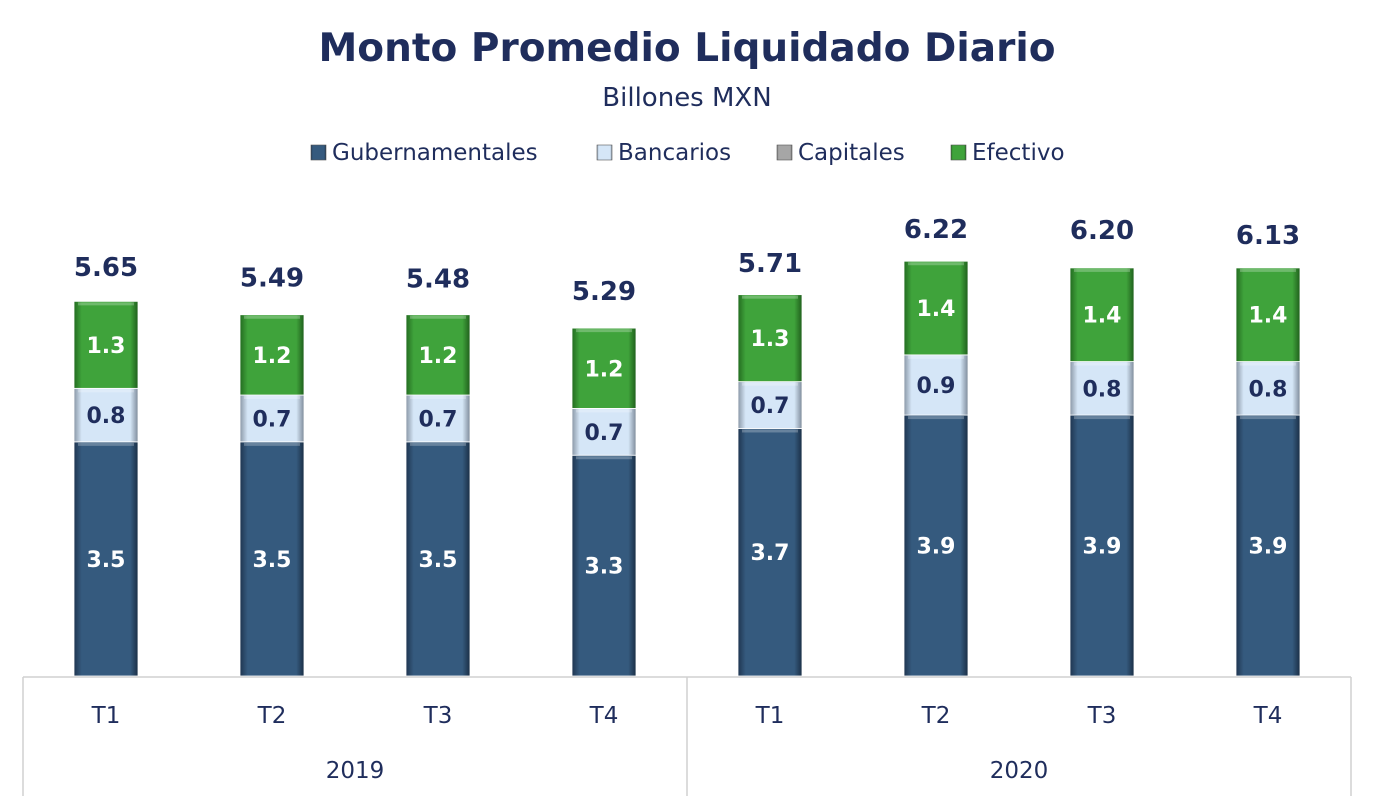 This screenshot has height=796, width=1374. What do you see at coordinates (1102, 231) in the screenshot?
I see `total-label-7: 6.20` at bounding box center [1102, 231].